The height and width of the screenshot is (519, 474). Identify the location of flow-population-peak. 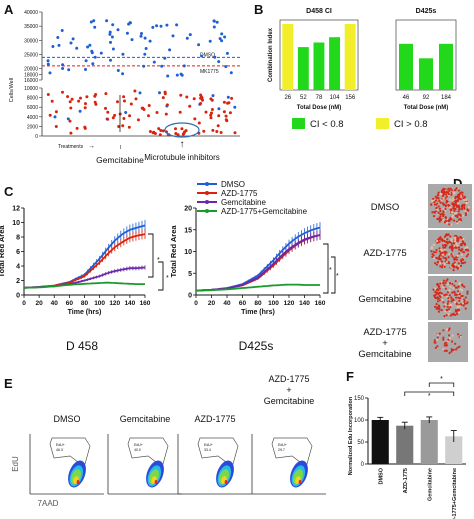
(300, 482).